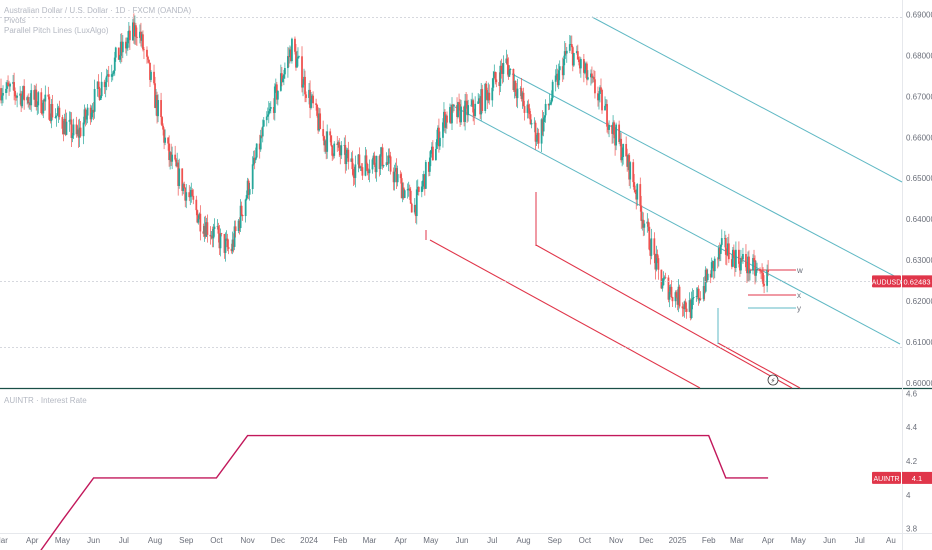 The height and width of the screenshot is (550, 932). What do you see at coordinates (768, 540) in the screenshot?
I see `time-tick-label: Apr` at bounding box center [768, 540].